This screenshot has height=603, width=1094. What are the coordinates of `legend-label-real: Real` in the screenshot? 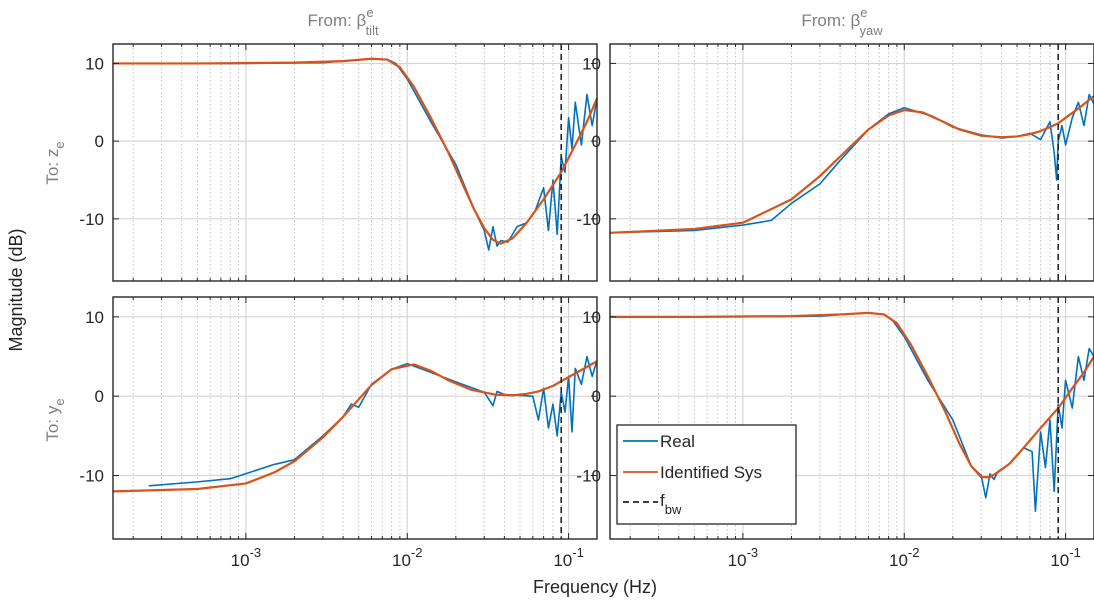 It's located at (677, 441).